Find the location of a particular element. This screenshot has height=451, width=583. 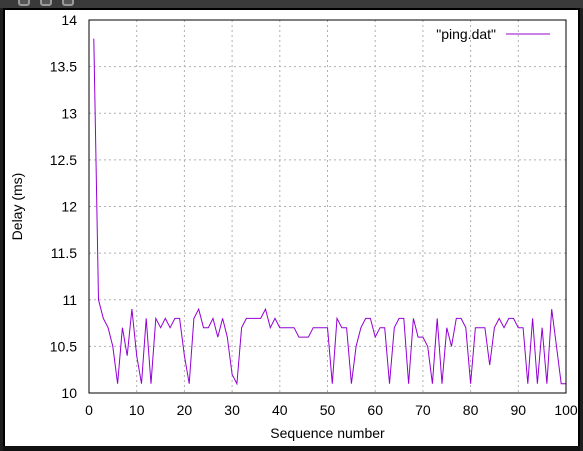

x-axis-ticks: 0 10 20 30 40 50 60 70 80 90 100 is located at coordinates (331, 410).